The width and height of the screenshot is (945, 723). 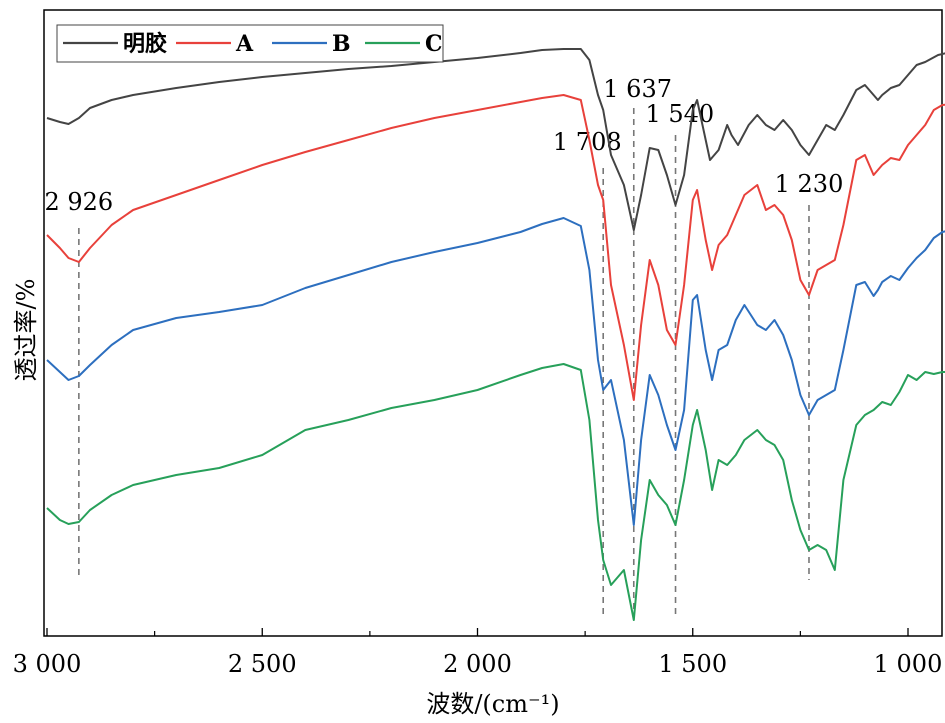 What do you see at coordinates (78, 202) in the screenshot?
I see `annotation-label: 2 926` at bounding box center [78, 202].